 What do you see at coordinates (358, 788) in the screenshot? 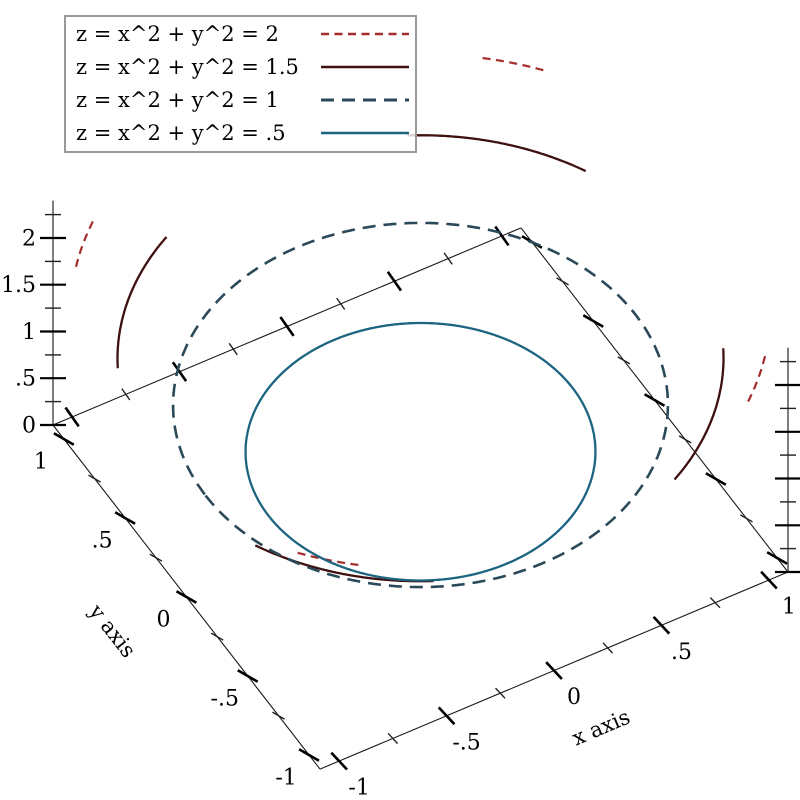
I see `x-tick-label: -1` at bounding box center [358, 788].